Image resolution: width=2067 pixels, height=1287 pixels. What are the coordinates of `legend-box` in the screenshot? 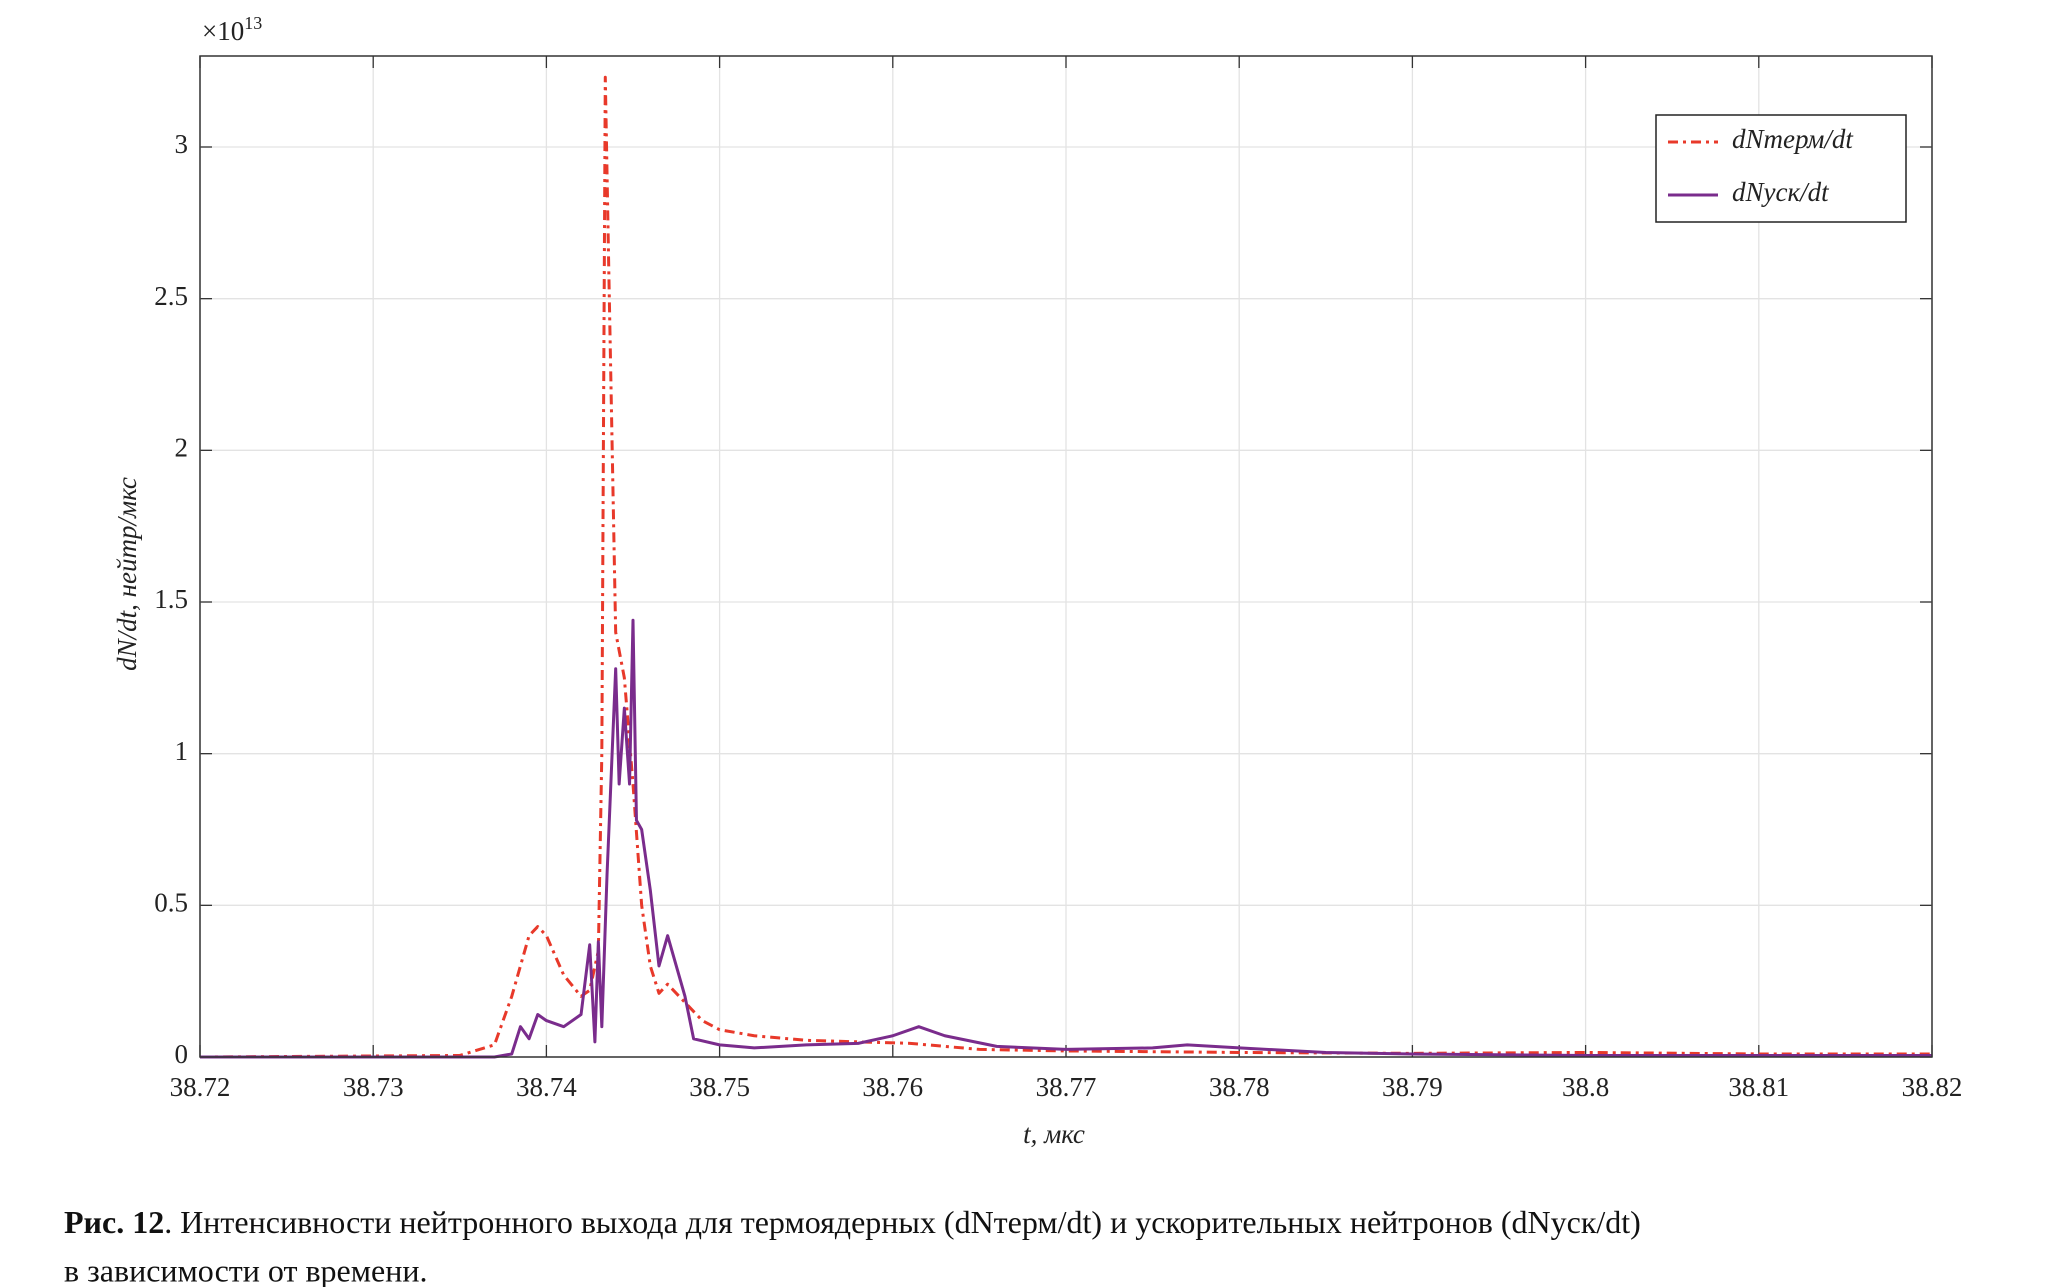 It's located at (1781, 168).